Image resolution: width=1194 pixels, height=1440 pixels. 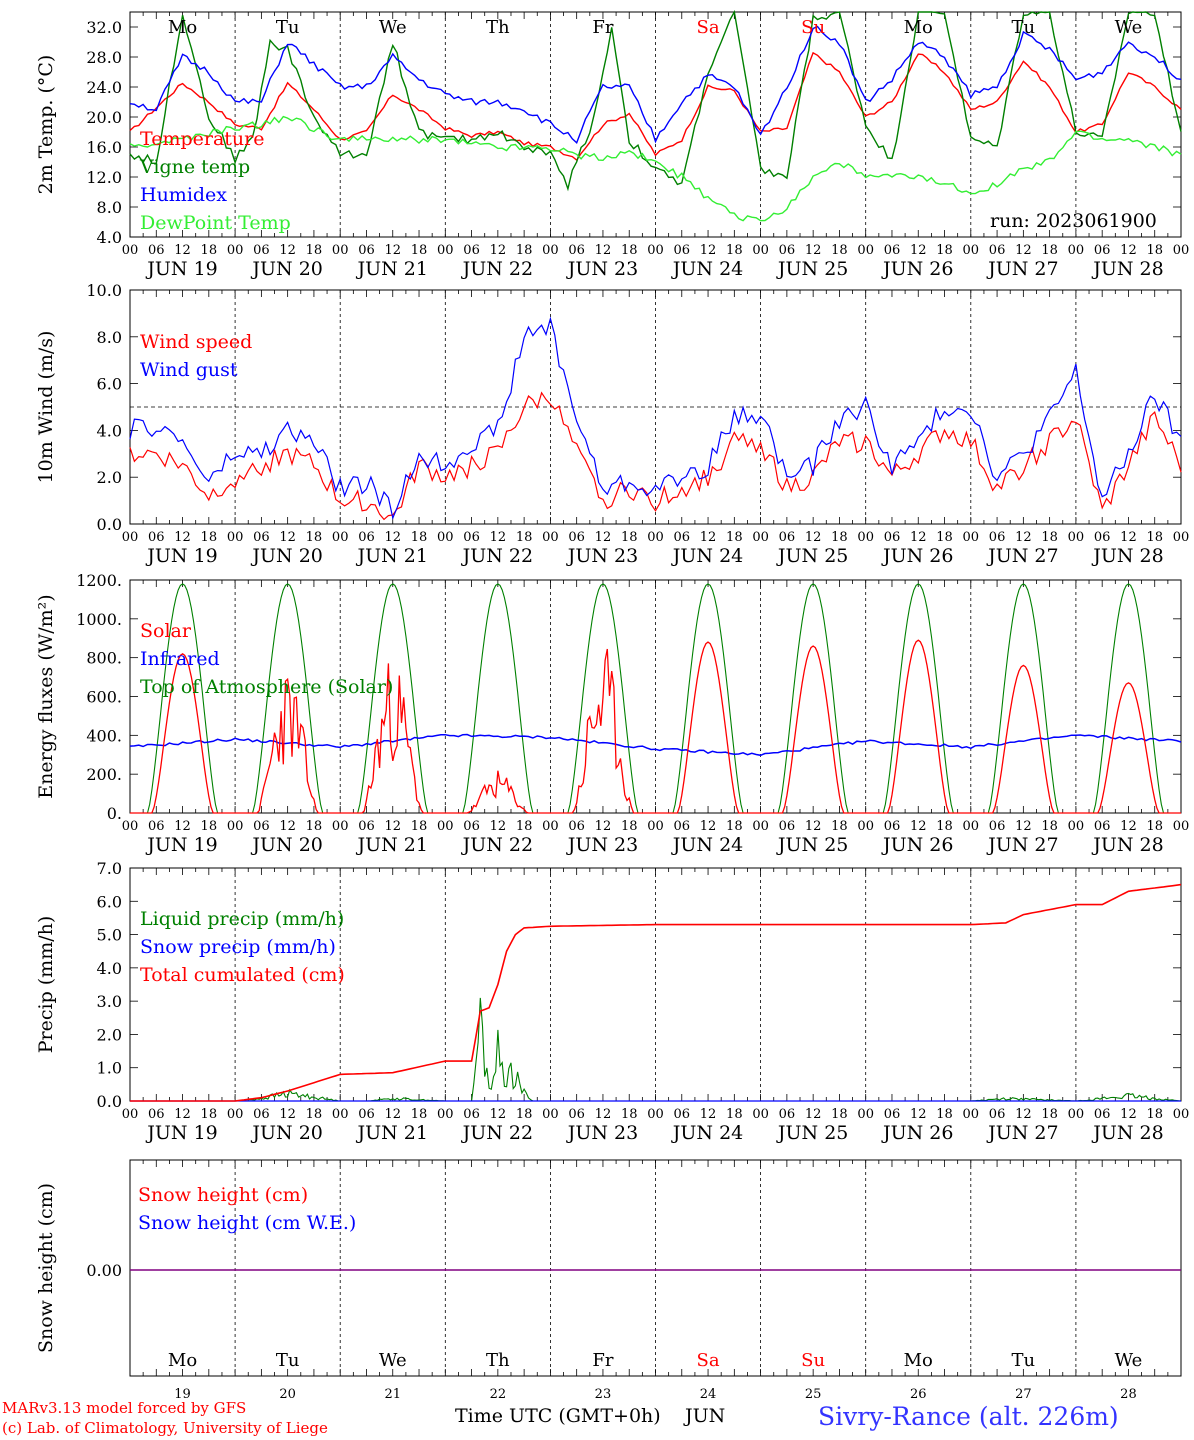 I want to click on legend-entry: Snow precip (mm/h), so click(x=238, y=947).